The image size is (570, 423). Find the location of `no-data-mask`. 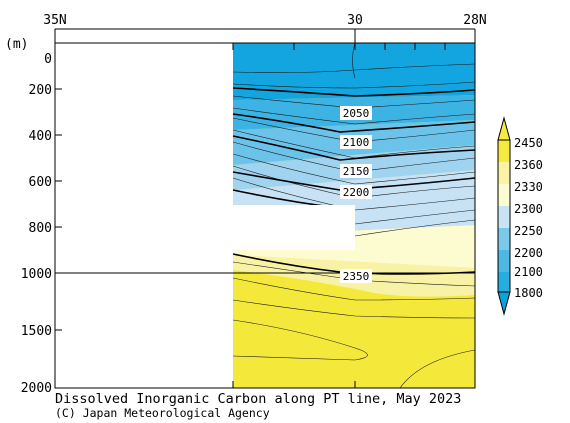

no-data-mask is located at coordinates (294, 227).